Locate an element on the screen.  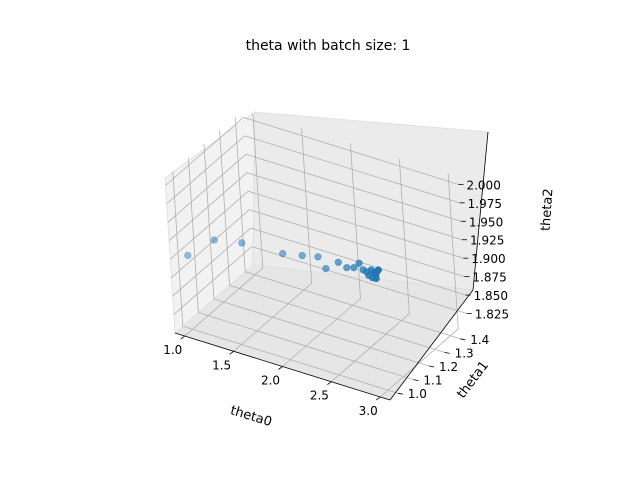
tick-label-theta2: 1.925 is located at coordinates (487, 241).